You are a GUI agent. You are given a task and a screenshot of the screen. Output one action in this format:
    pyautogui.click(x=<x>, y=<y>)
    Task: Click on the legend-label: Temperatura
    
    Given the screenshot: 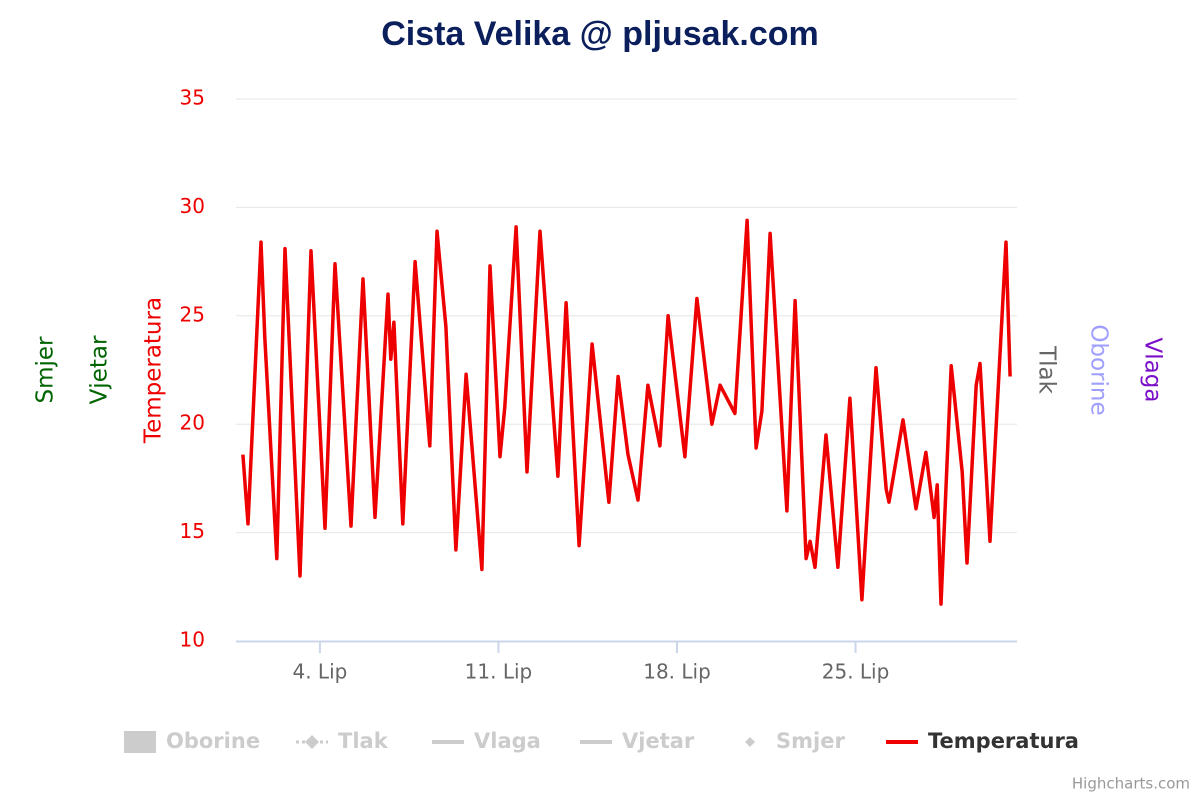 What is the action you would take?
    pyautogui.click(x=1003, y=741)
    